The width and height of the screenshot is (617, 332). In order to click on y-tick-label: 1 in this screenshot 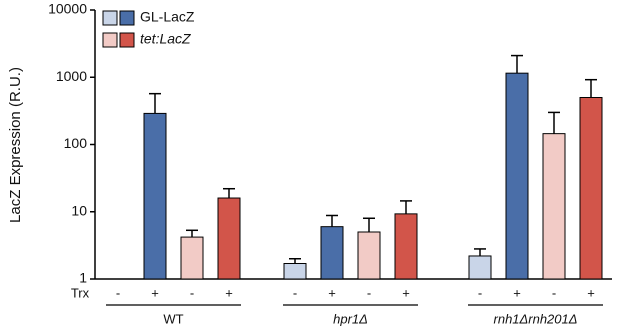, I will do `click(83, 278)`.